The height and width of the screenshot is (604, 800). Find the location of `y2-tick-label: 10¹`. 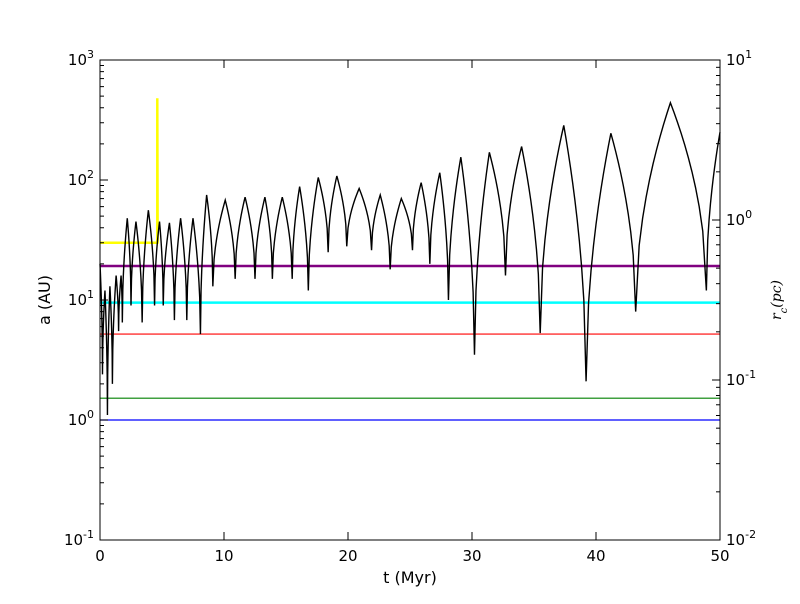

y2-tick-label: 10¹ is located at coordinates (739, 58).